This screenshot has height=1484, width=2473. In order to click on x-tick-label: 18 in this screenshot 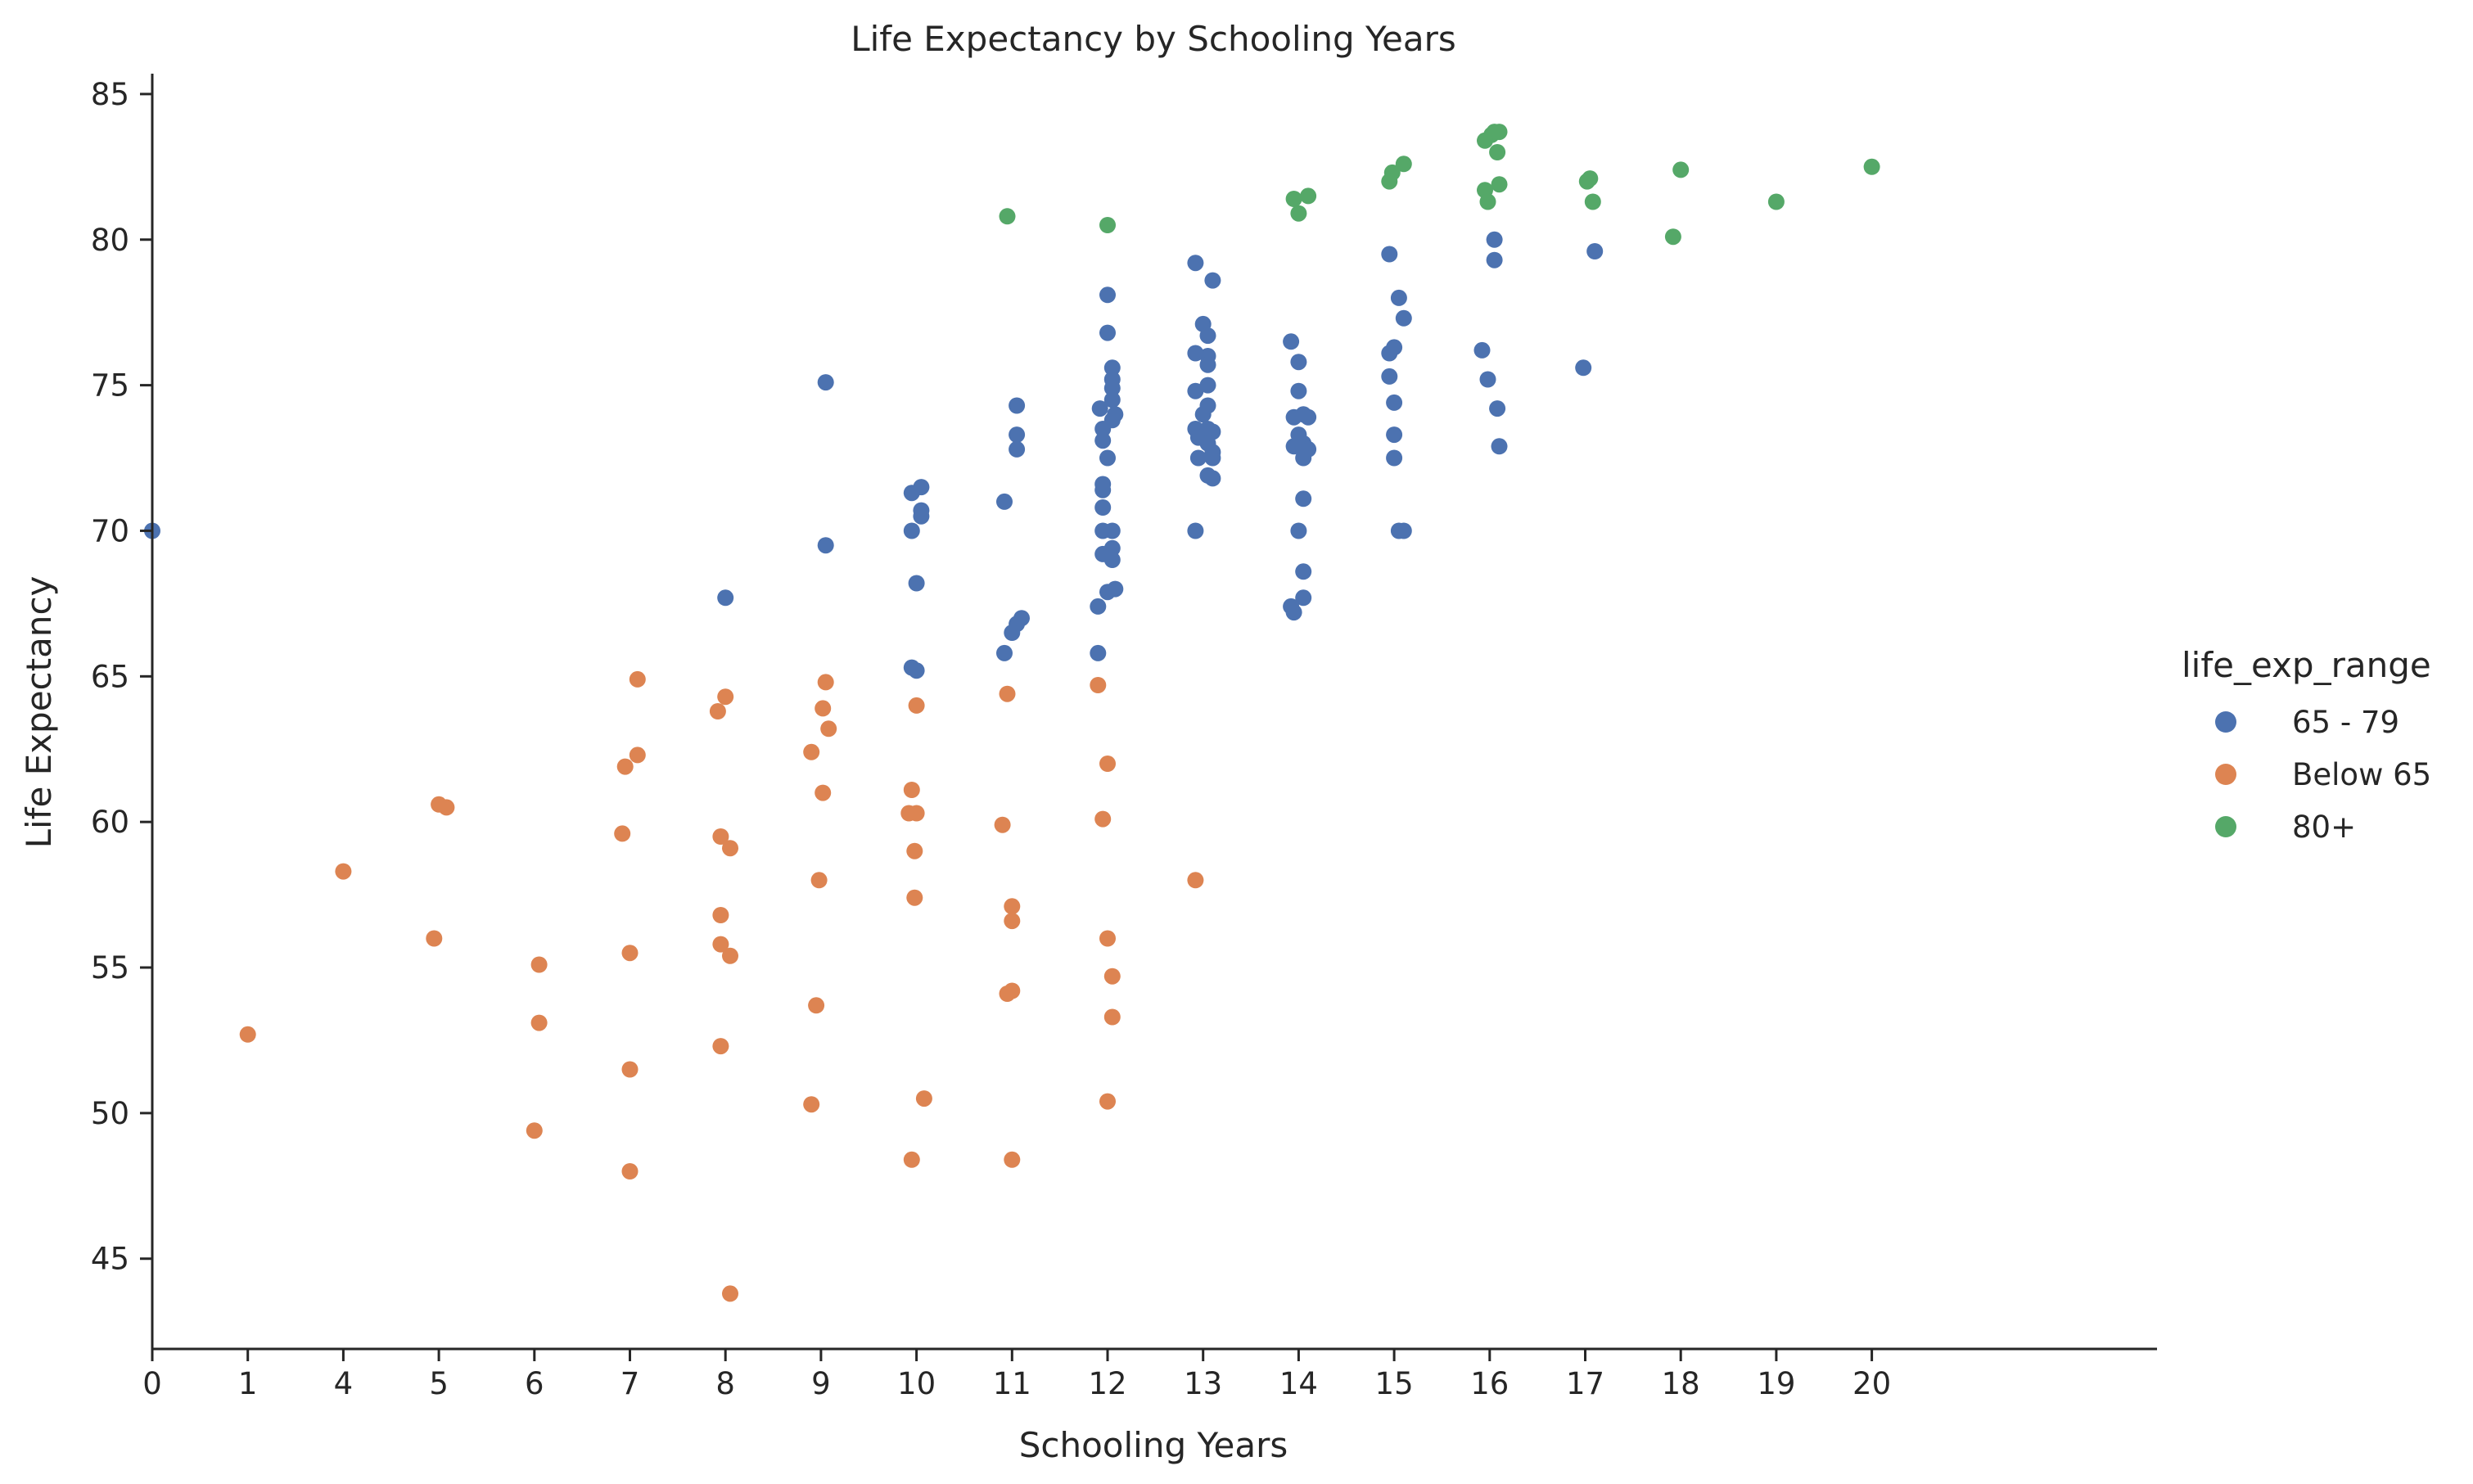, I will do `click(1681, 1383)`.